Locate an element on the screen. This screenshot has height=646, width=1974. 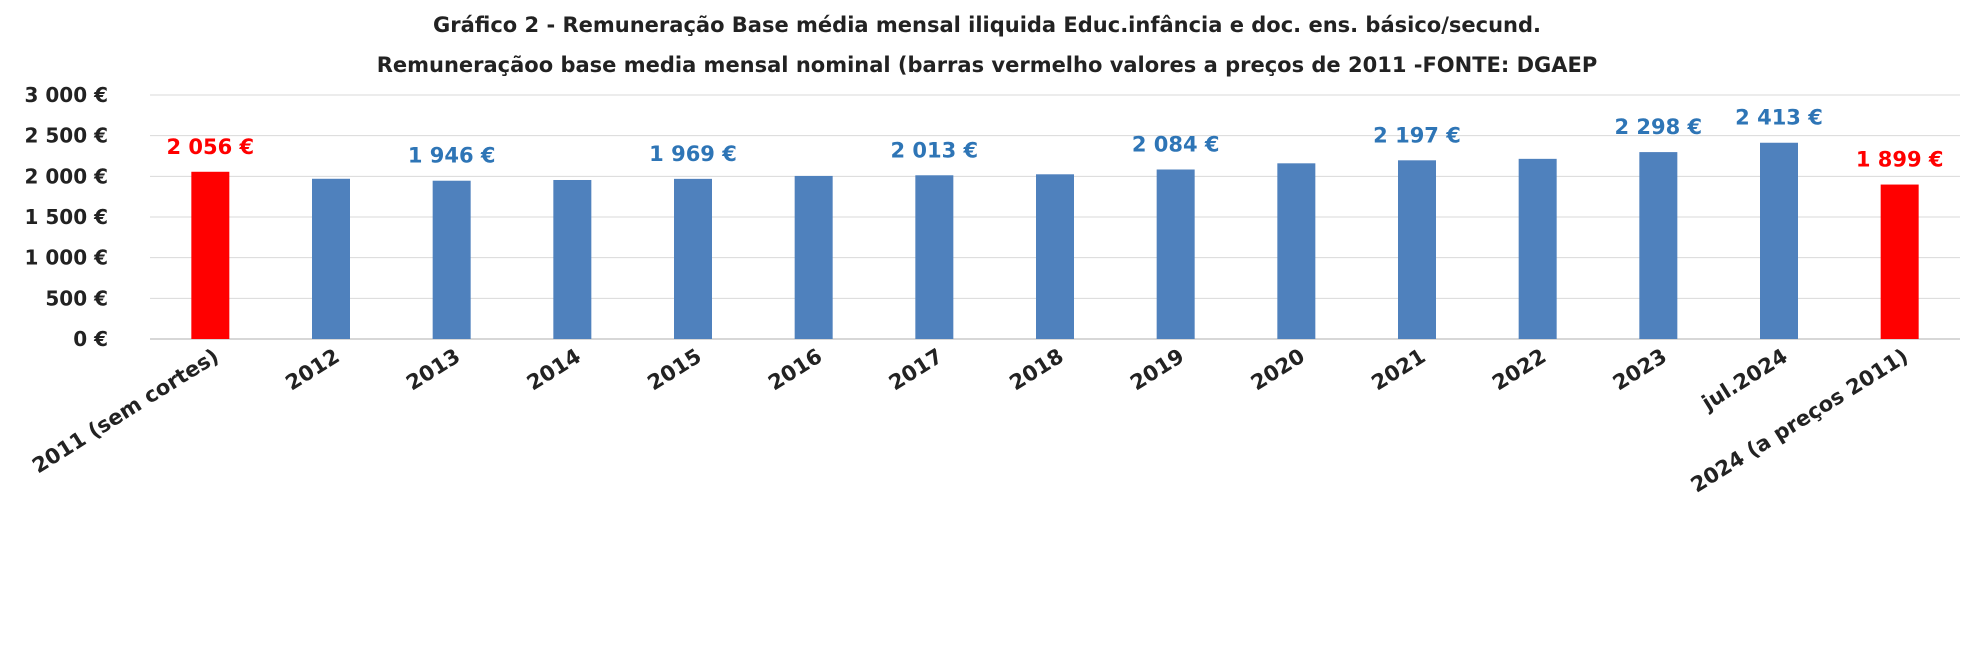
x-tick-label: 2015 is located at coordinates (674, 369).